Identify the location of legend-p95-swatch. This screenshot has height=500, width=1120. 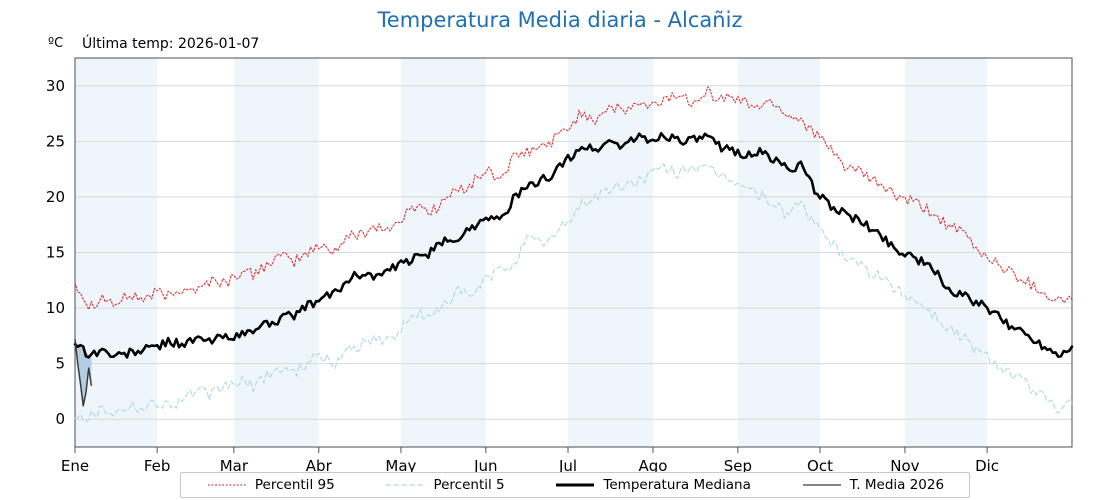
(226, 485).